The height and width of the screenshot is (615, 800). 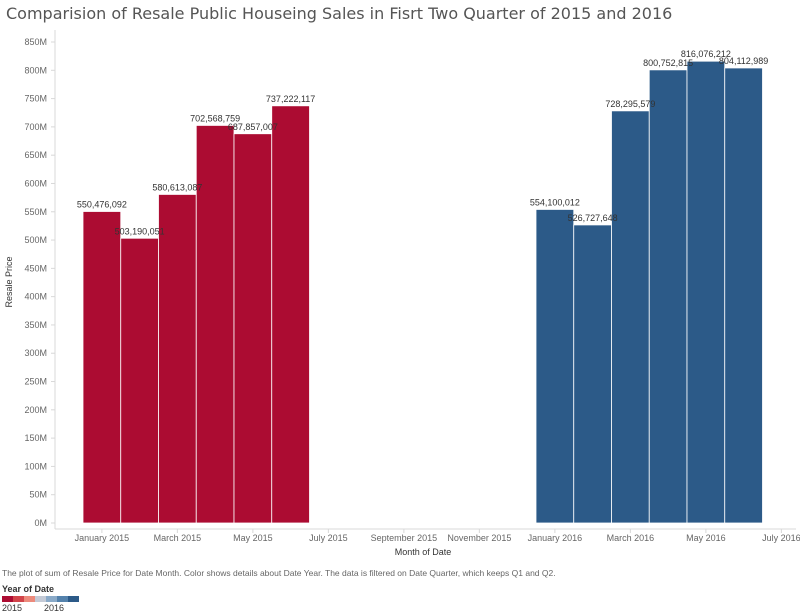 What do you see at coordinates (177, 187) in the screenshot?
I see `data-label: 580,613,087` at bounding box center [177, 187].